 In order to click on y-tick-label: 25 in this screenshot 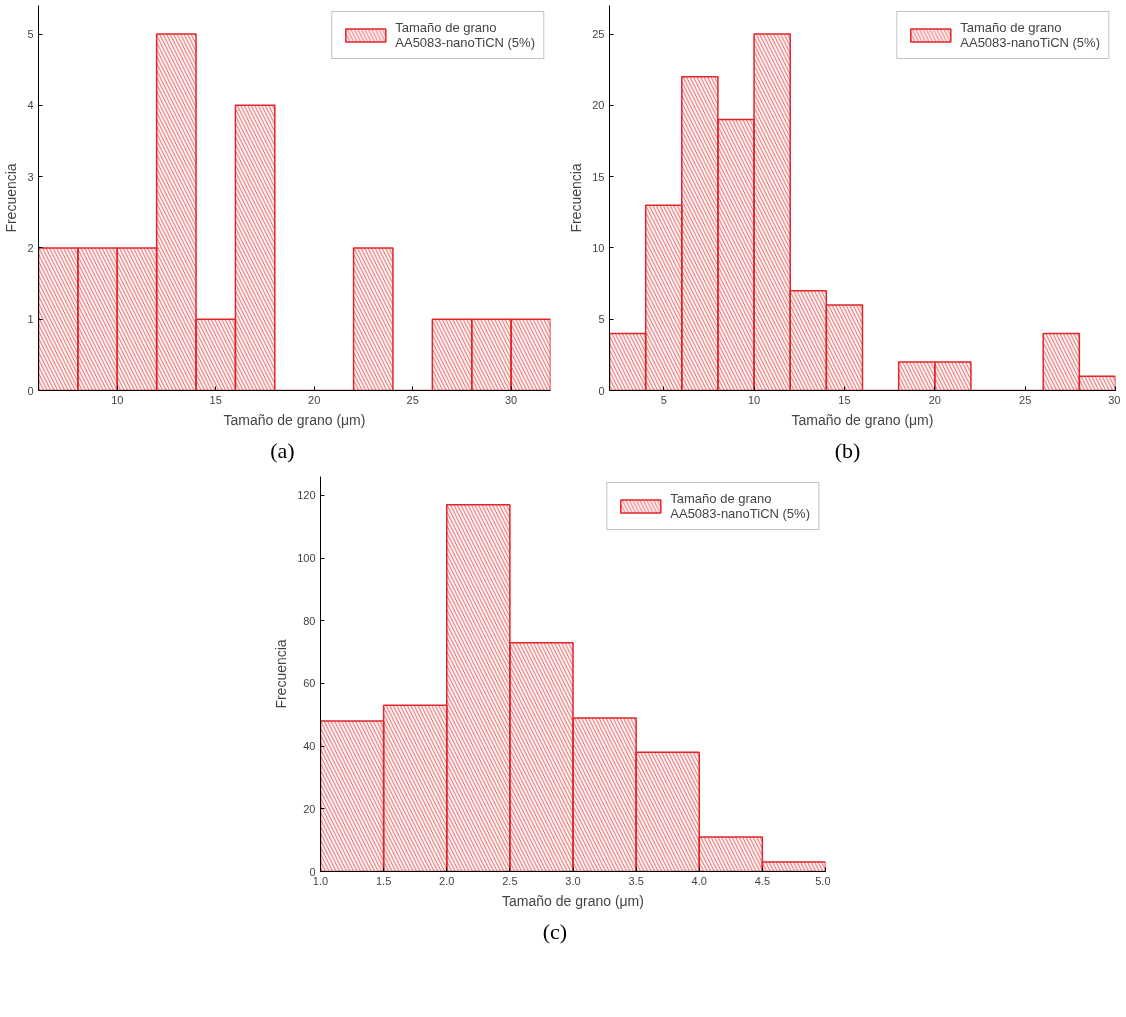, I will do `click(598, 34)`.